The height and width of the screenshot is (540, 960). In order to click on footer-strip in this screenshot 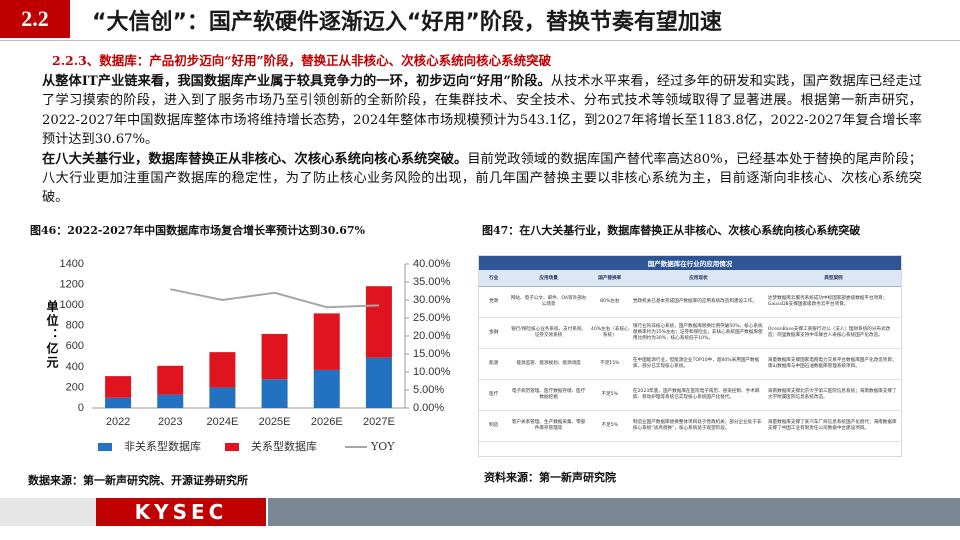, I will do `click(48, 512)`.